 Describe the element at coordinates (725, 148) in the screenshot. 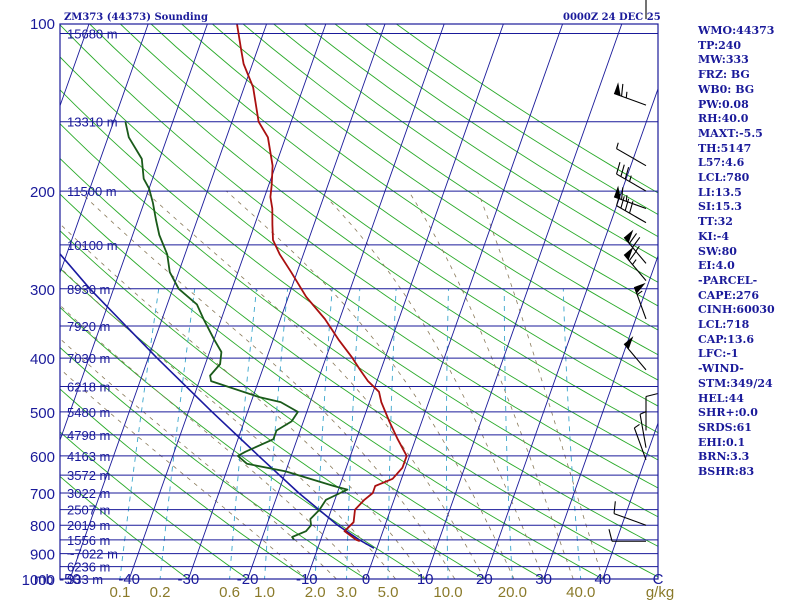

I see `index-line: TH:5147` at that location.